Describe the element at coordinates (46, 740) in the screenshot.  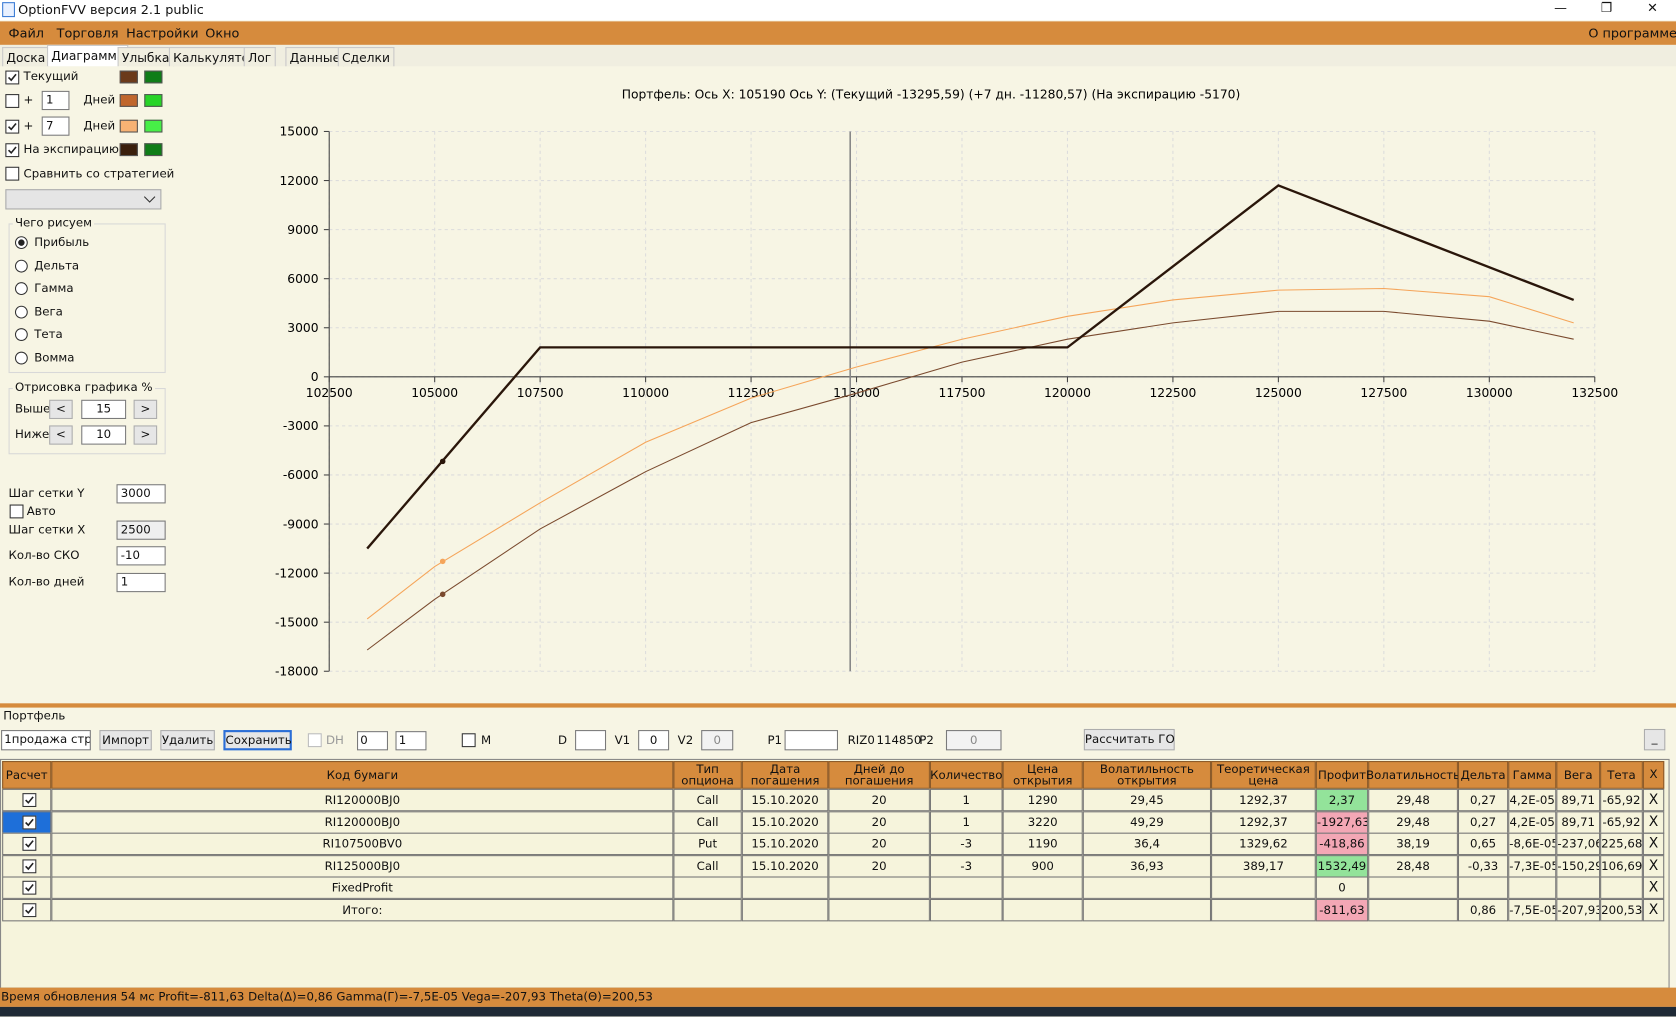
I see `strategy-dropdown: 1продажа стр` at that location.